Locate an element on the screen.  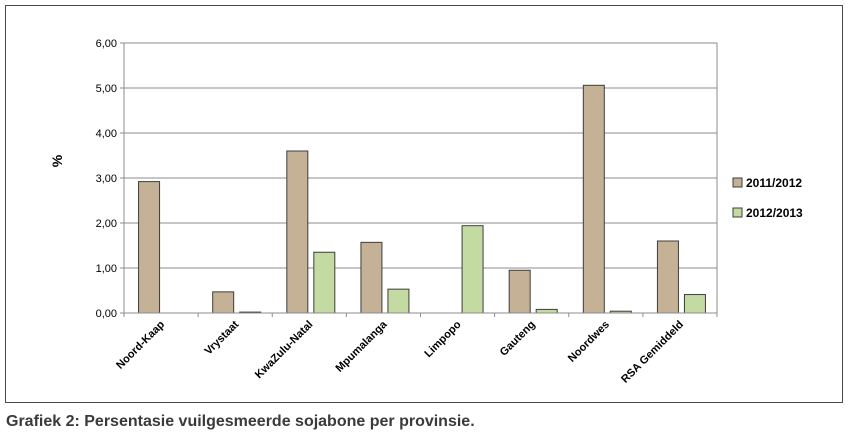
y-tick-label: 0,00 is located at coordinates (106, 314).